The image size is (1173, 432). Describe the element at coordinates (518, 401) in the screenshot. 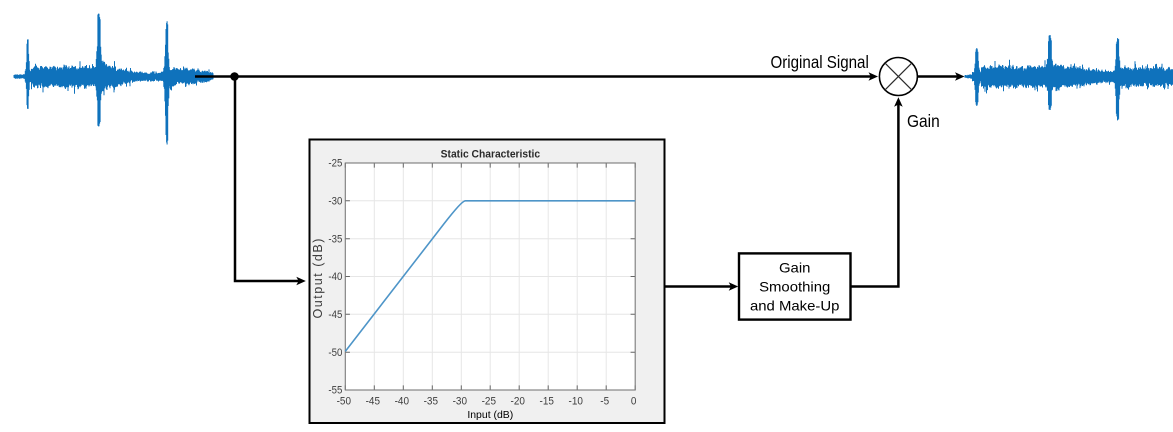

I see `svg-text: -20` at that location.